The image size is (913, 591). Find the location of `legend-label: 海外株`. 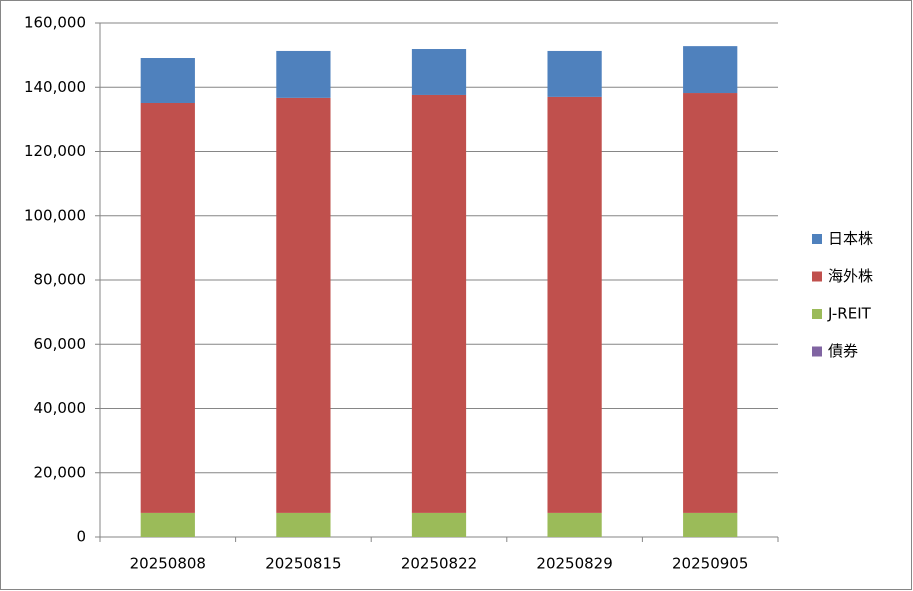

legend-label: 海外株 is located at coordinates (850, 276).